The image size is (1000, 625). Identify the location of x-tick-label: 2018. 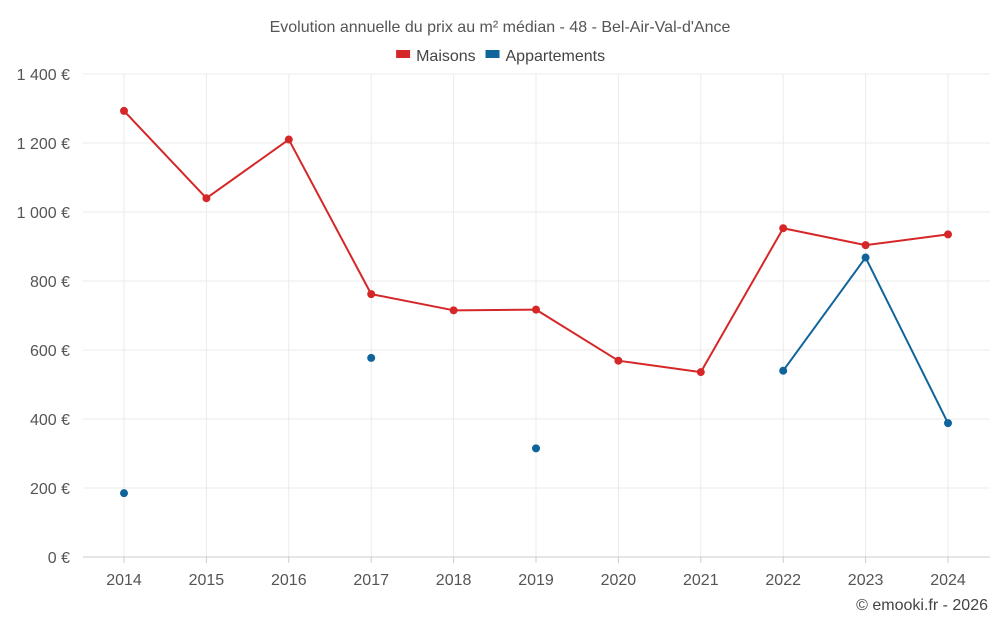
(454, 580).